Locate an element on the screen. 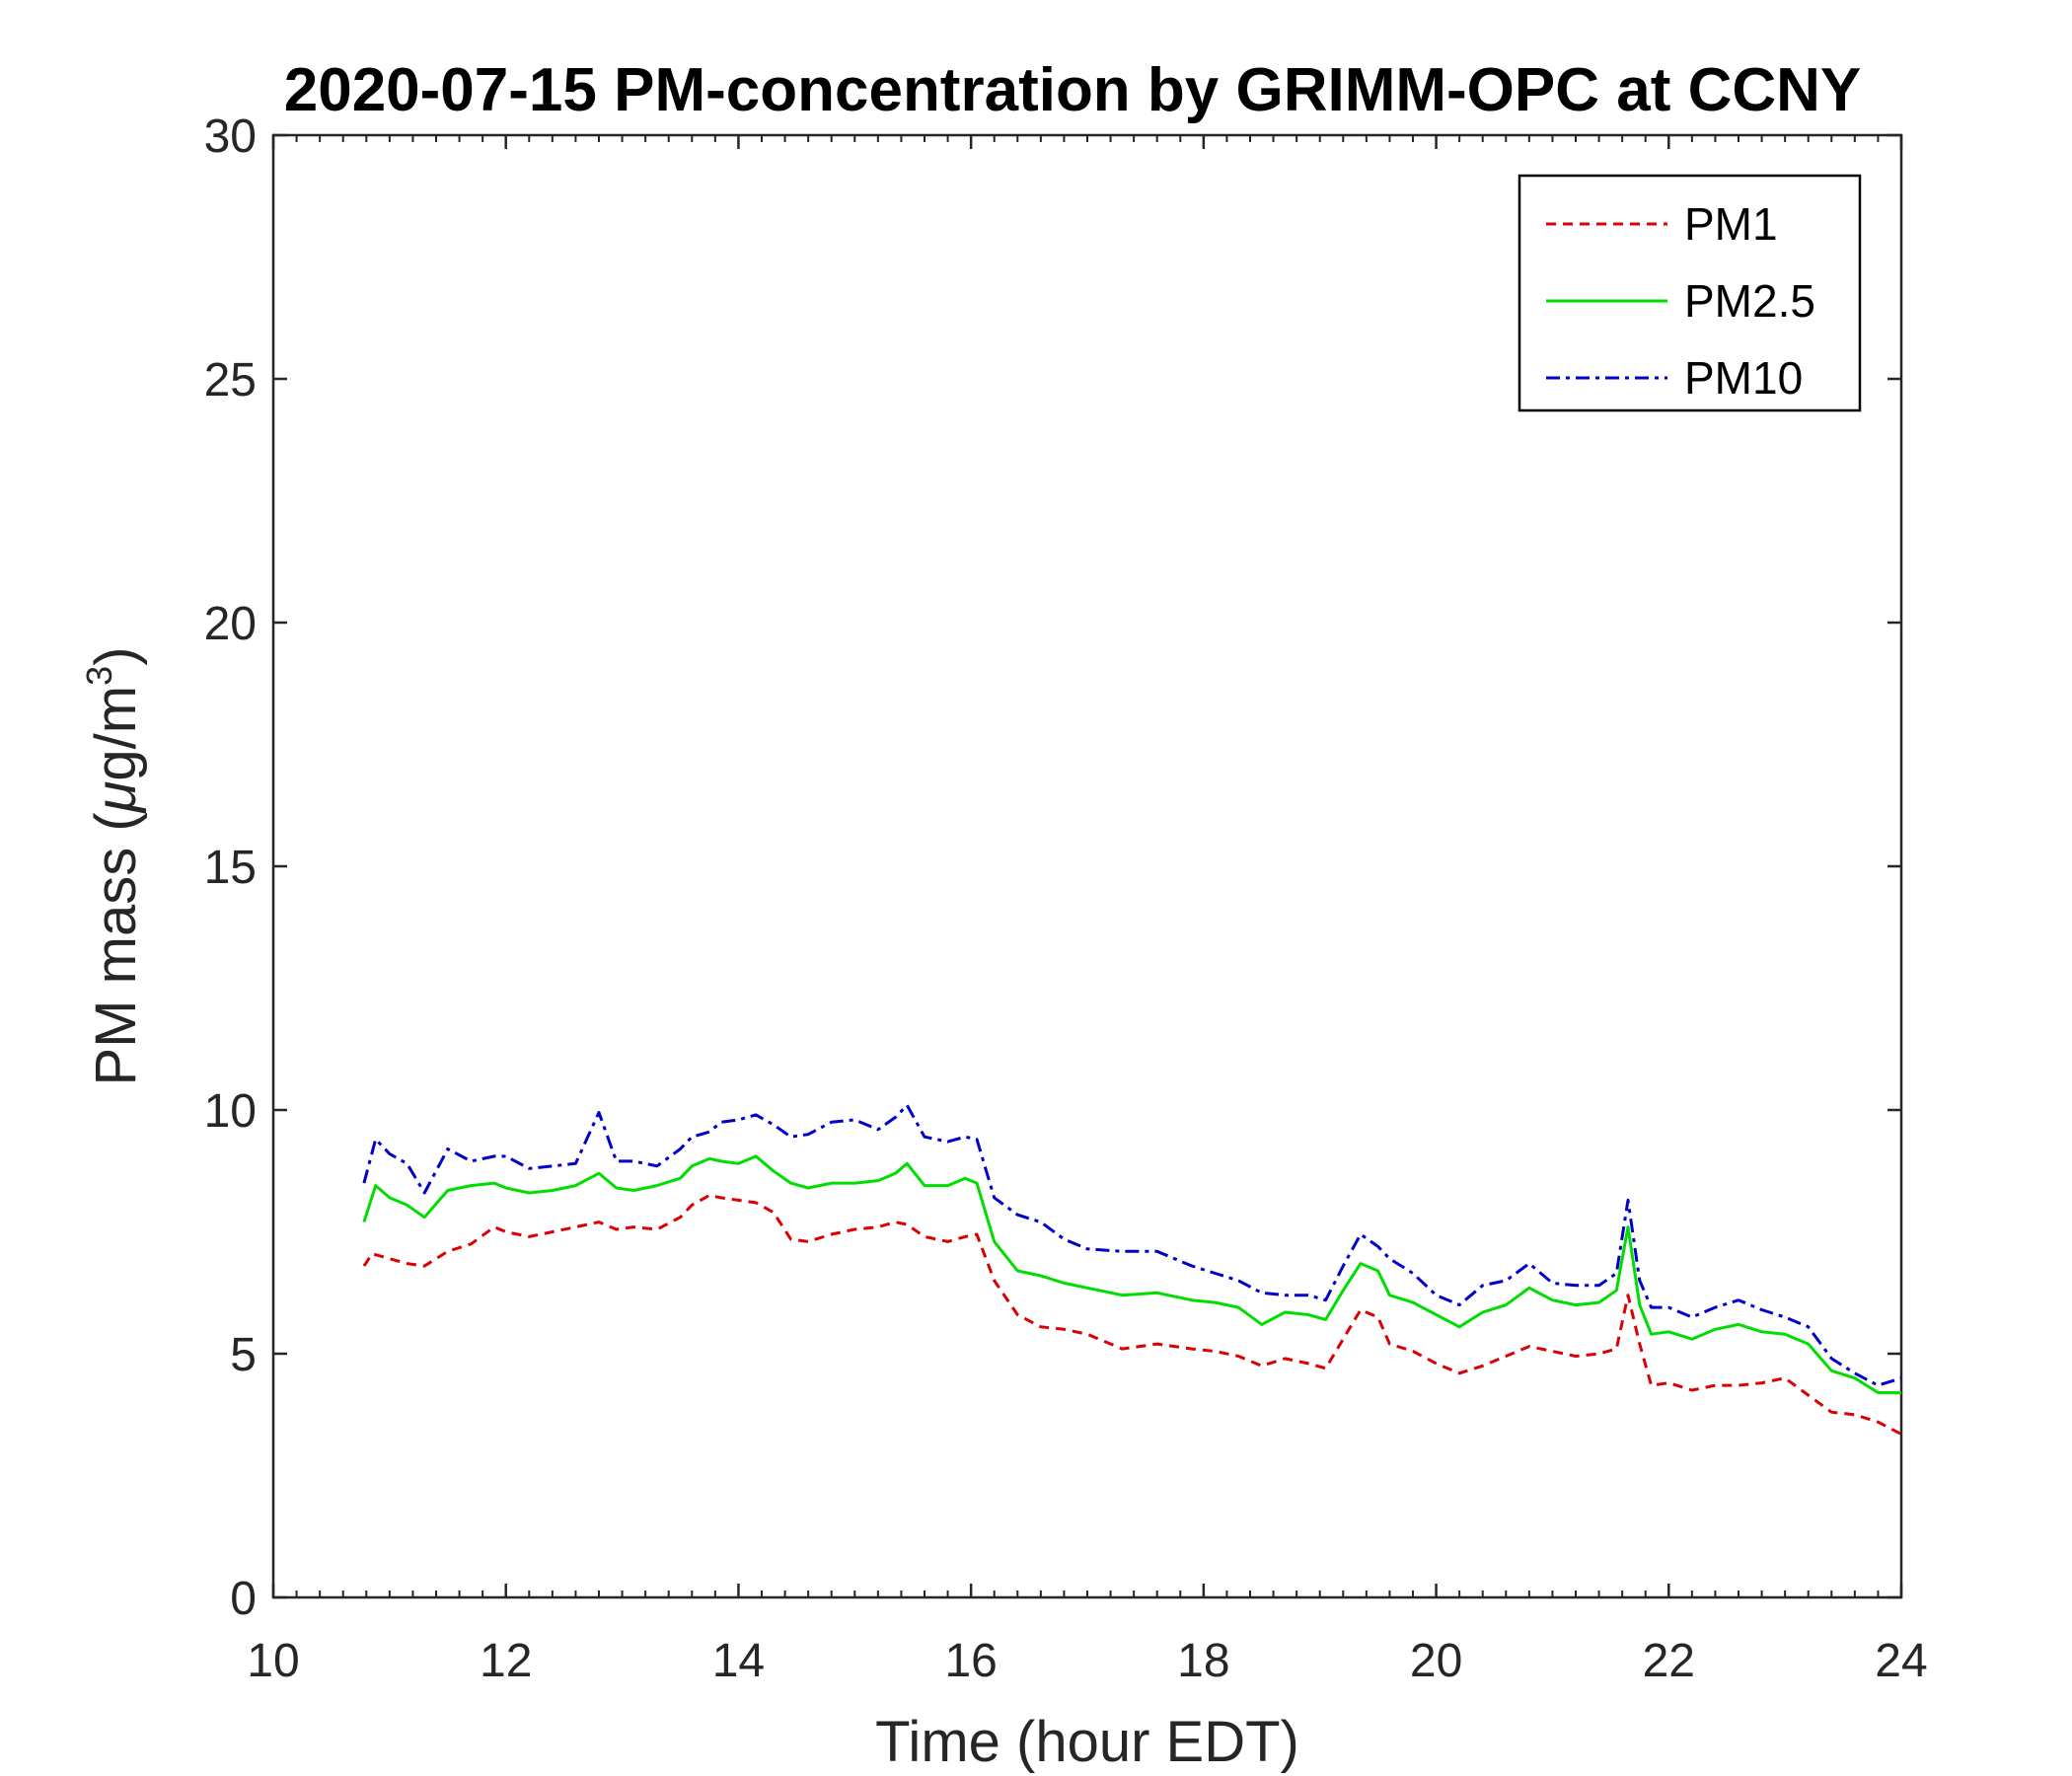 The image size is (2072, 1776). legend-label: PM2.5 is located at coordinates (1750, 301).